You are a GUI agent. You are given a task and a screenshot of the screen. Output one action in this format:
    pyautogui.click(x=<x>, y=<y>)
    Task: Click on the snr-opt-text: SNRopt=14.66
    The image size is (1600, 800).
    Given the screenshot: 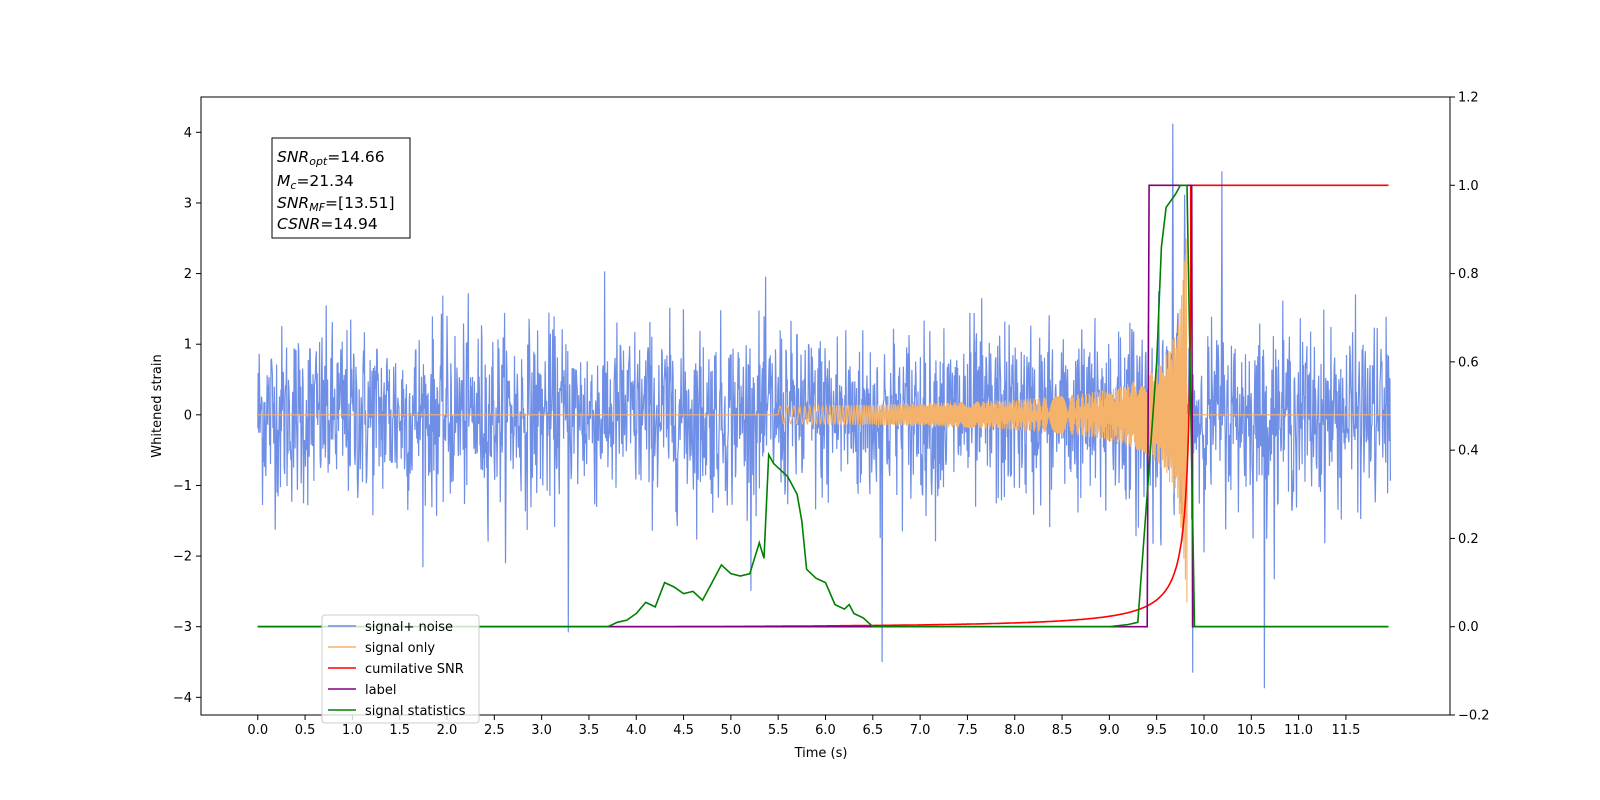 What is the action you would take?
    pyautogui.click(x=331, y=158)
    